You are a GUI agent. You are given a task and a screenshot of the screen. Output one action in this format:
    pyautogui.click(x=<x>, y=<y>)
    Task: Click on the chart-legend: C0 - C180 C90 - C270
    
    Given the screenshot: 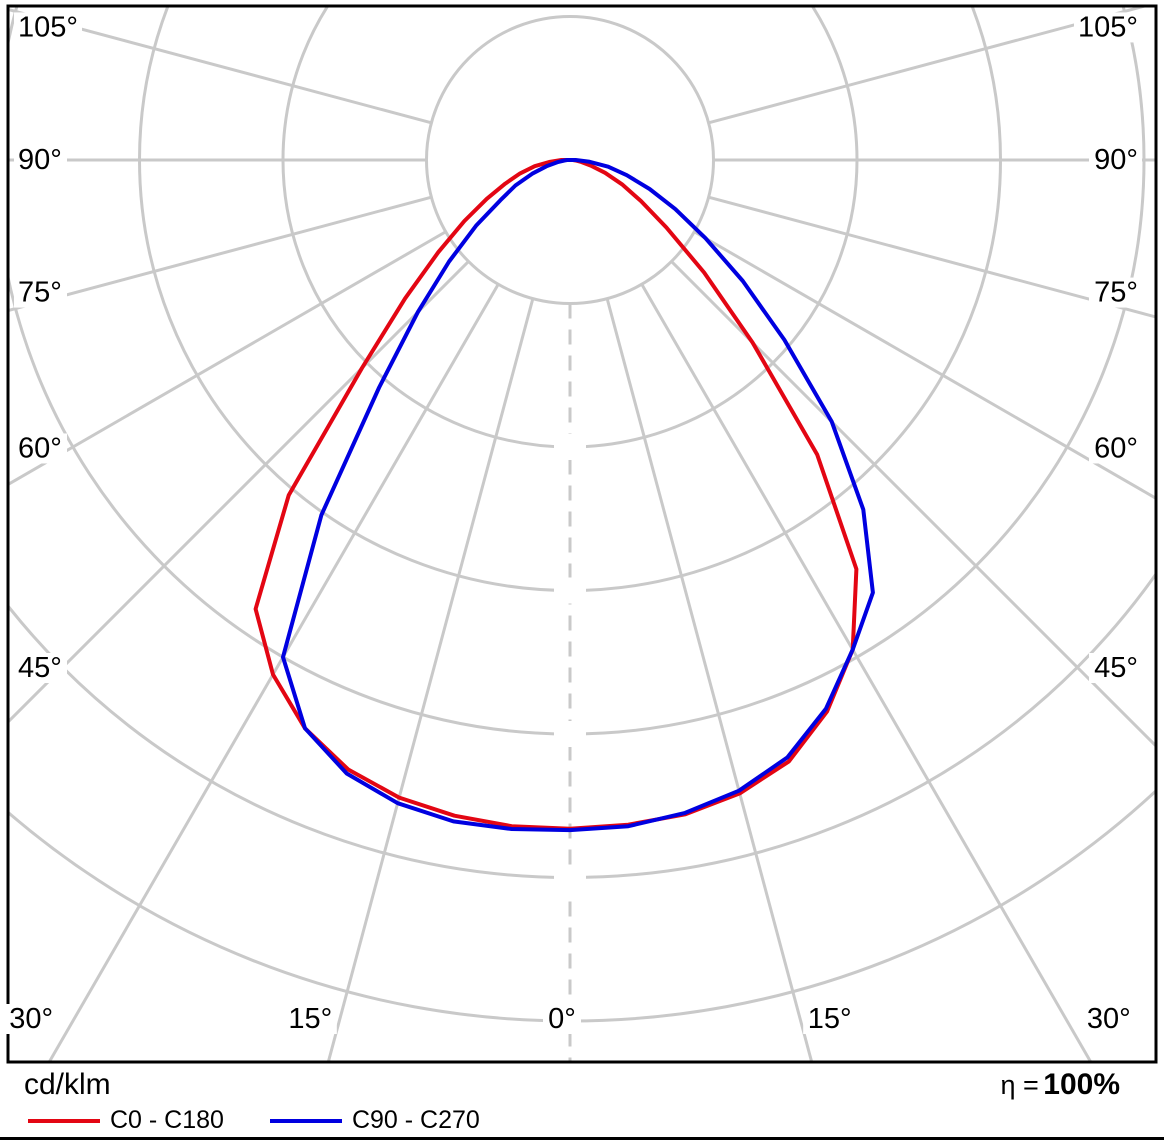 What is the action you would take?
    pyautogui.click(x=254, y=1120)
    